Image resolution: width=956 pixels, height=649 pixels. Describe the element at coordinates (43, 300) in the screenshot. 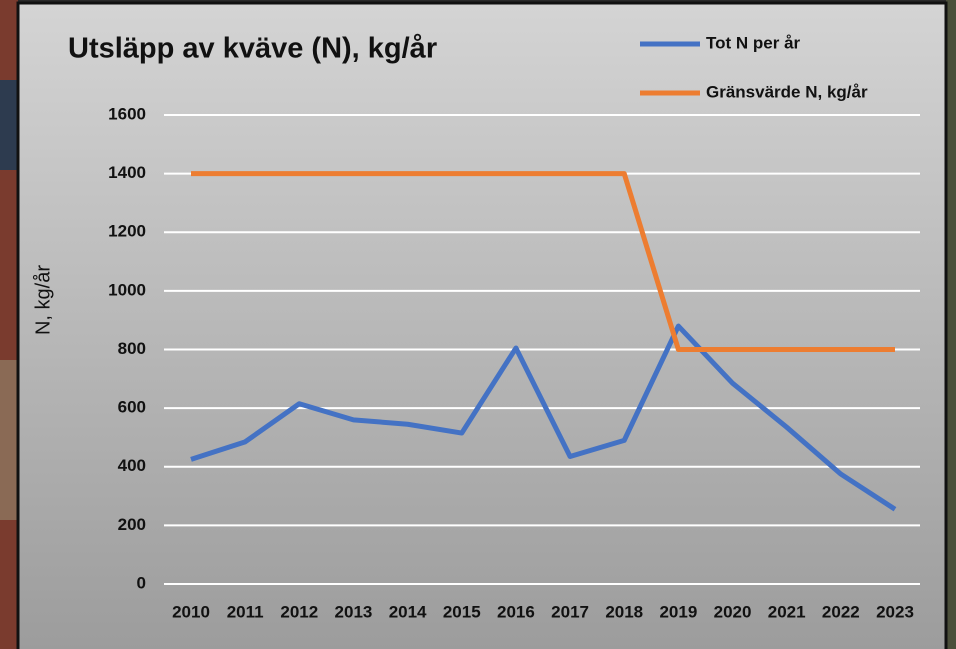

I see `y-axis-label: N, kg/år` at that location.